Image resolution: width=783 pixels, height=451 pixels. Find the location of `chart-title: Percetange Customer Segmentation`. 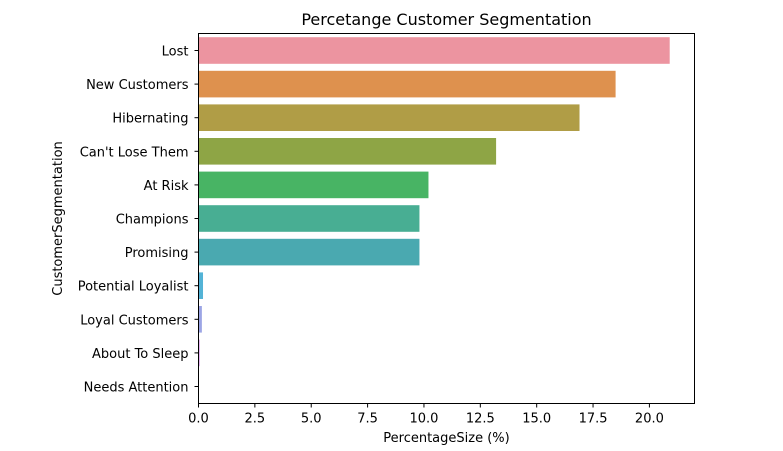

chart-title: Percetange Customer Segmentation is located at coordinates (446, 19).